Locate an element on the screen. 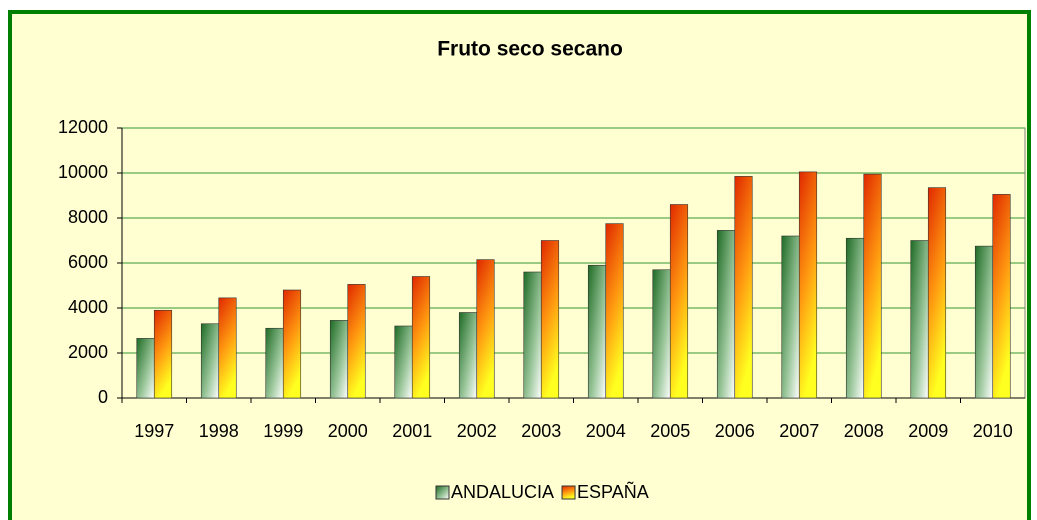 The width and height of the screenshot is (1037, 520). legend-label: ANDALUCIA is located at coordinates (502, 492).